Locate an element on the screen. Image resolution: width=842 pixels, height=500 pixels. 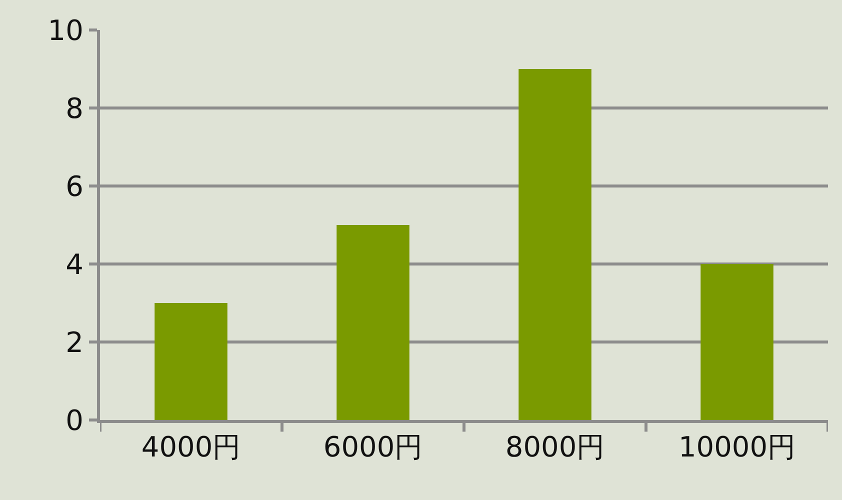
y-tick-label: 2 is located at coordinates (75, 342).